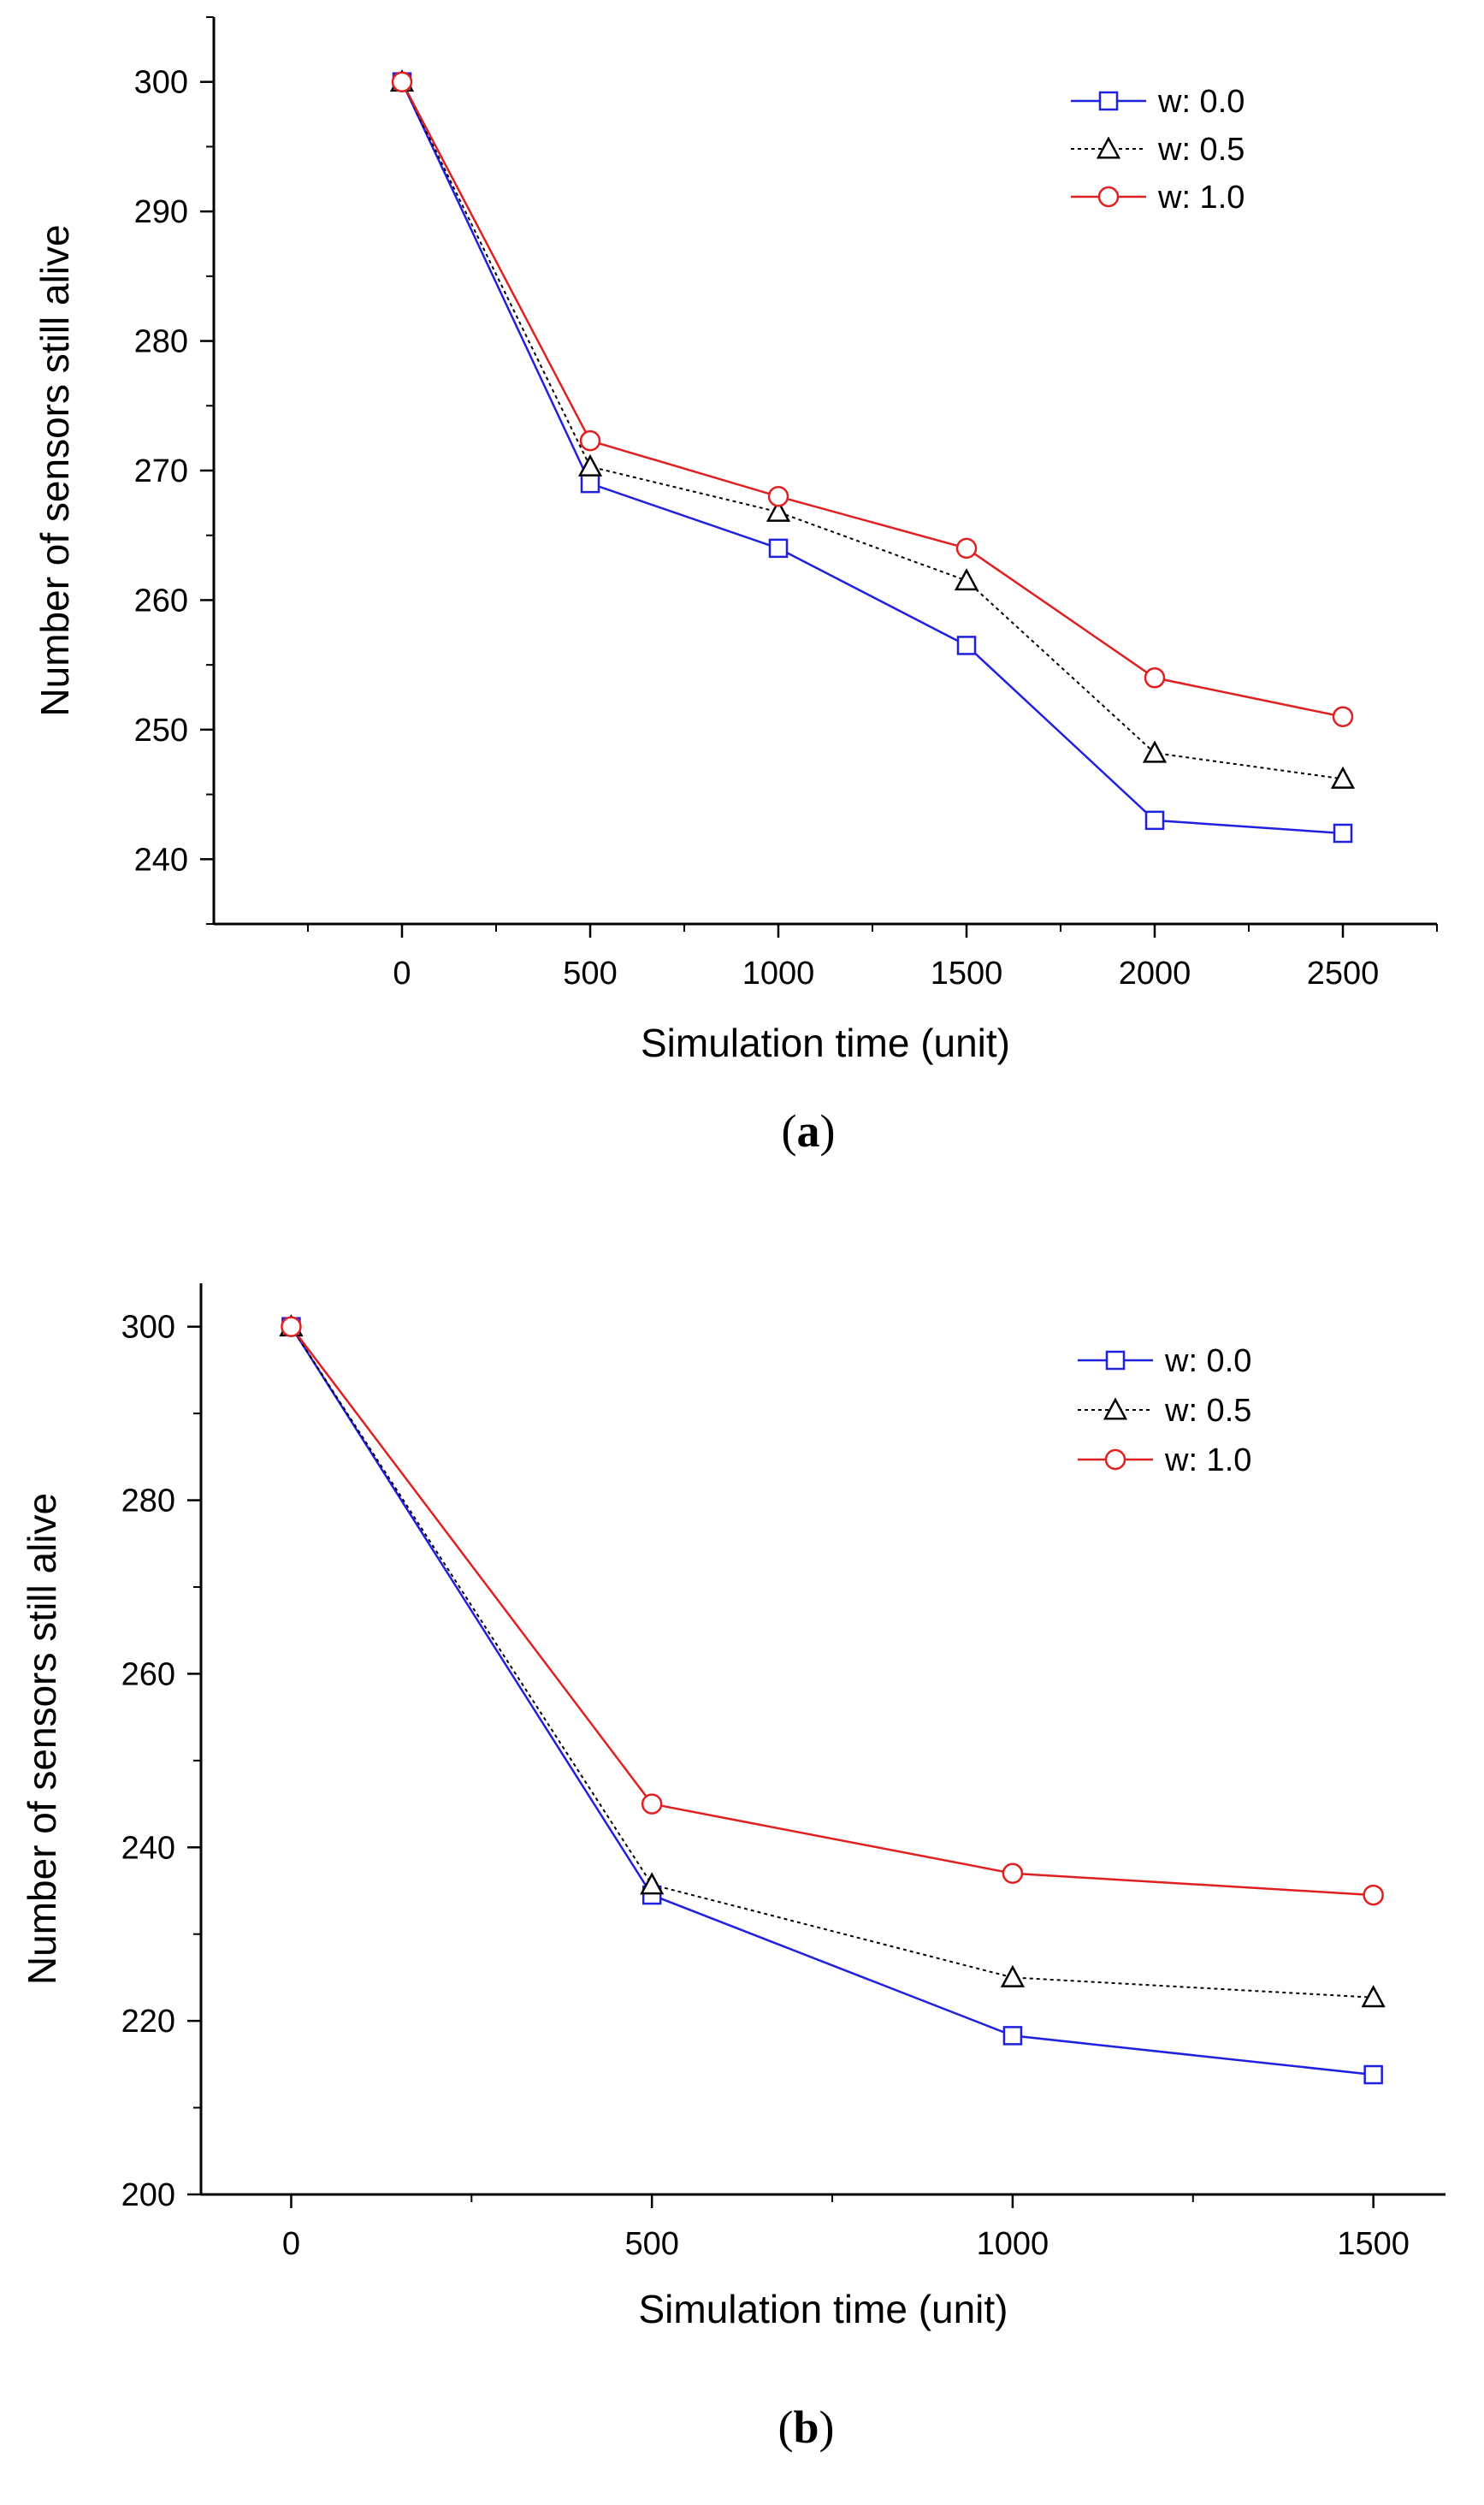  What do you see at coordinates (809, 1131) in the screenshot?
I see `figure-caption: (a)` at bounding box center [809, 1131].